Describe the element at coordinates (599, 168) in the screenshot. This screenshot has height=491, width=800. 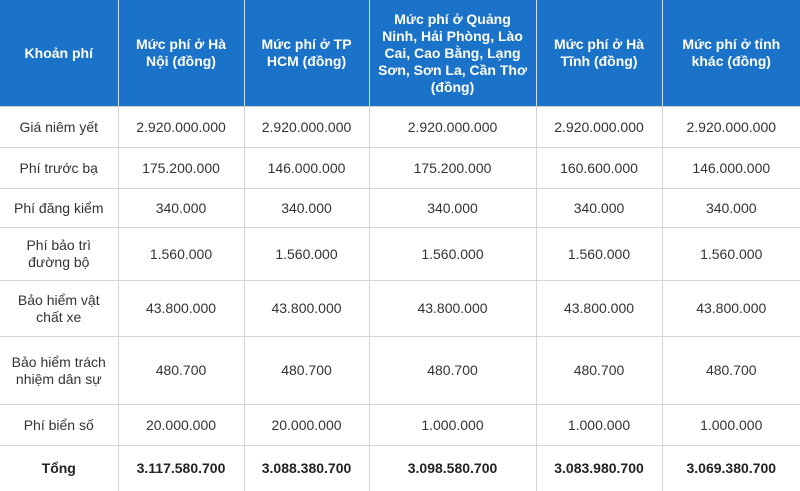
I see `table-cell: 160.600.000` at that location.